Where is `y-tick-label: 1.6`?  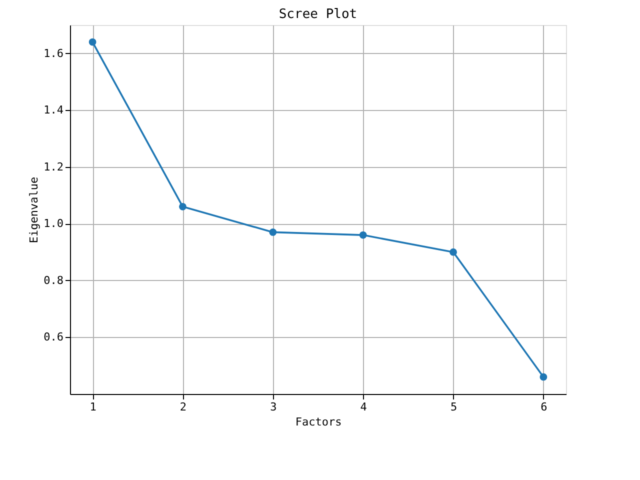
y-tick-label: 1.6 is located at coordinates (54, 53).